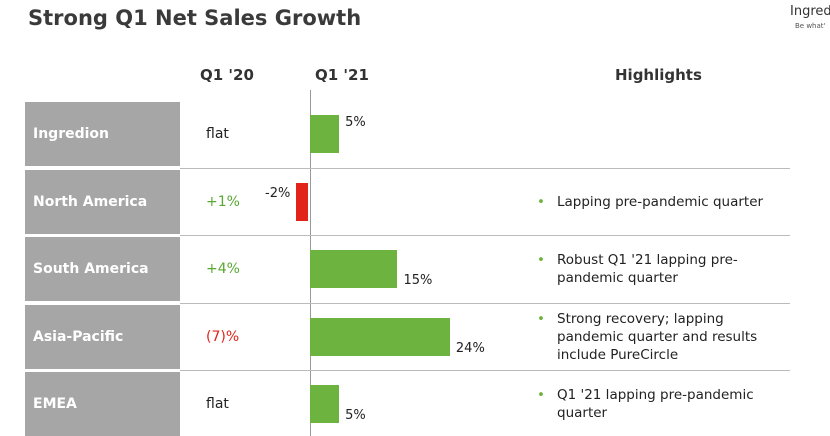 The image size is (830, 436). I want to click on q1-20-value: (7)%, so click(223, 336).